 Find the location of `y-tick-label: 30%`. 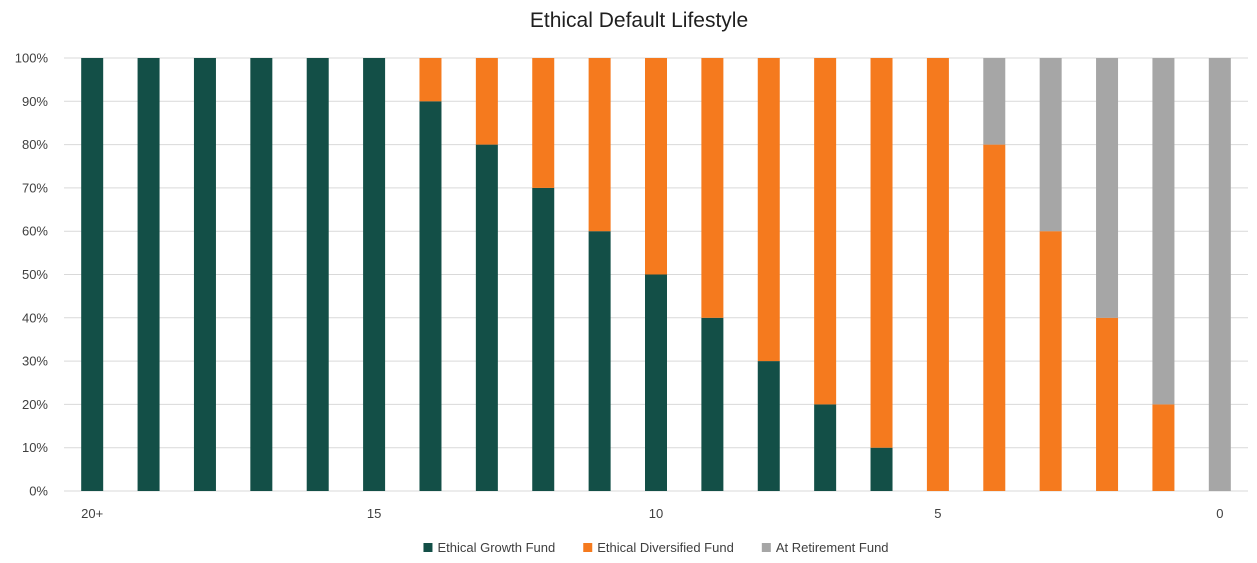

y-tick-label: 30% is located at coordinates (35, 361).